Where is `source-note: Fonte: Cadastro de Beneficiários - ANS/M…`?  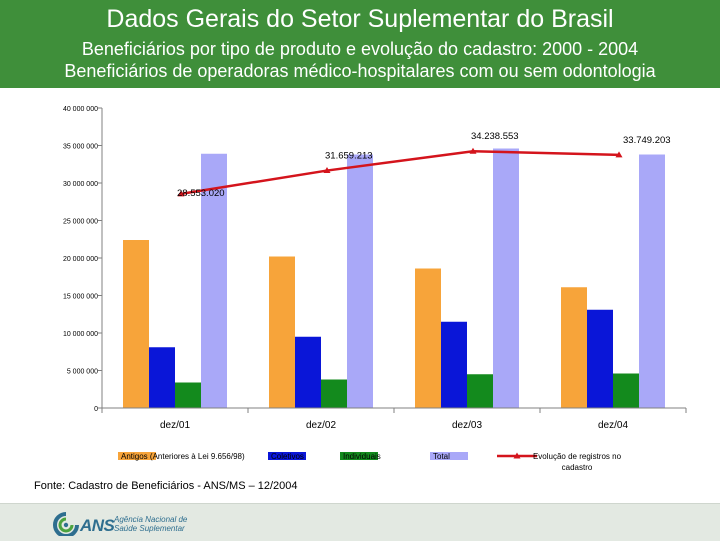
source-note: Fonte: Cadastro de Beneficiários - ANS/M… is located at coordinates (166, 486).